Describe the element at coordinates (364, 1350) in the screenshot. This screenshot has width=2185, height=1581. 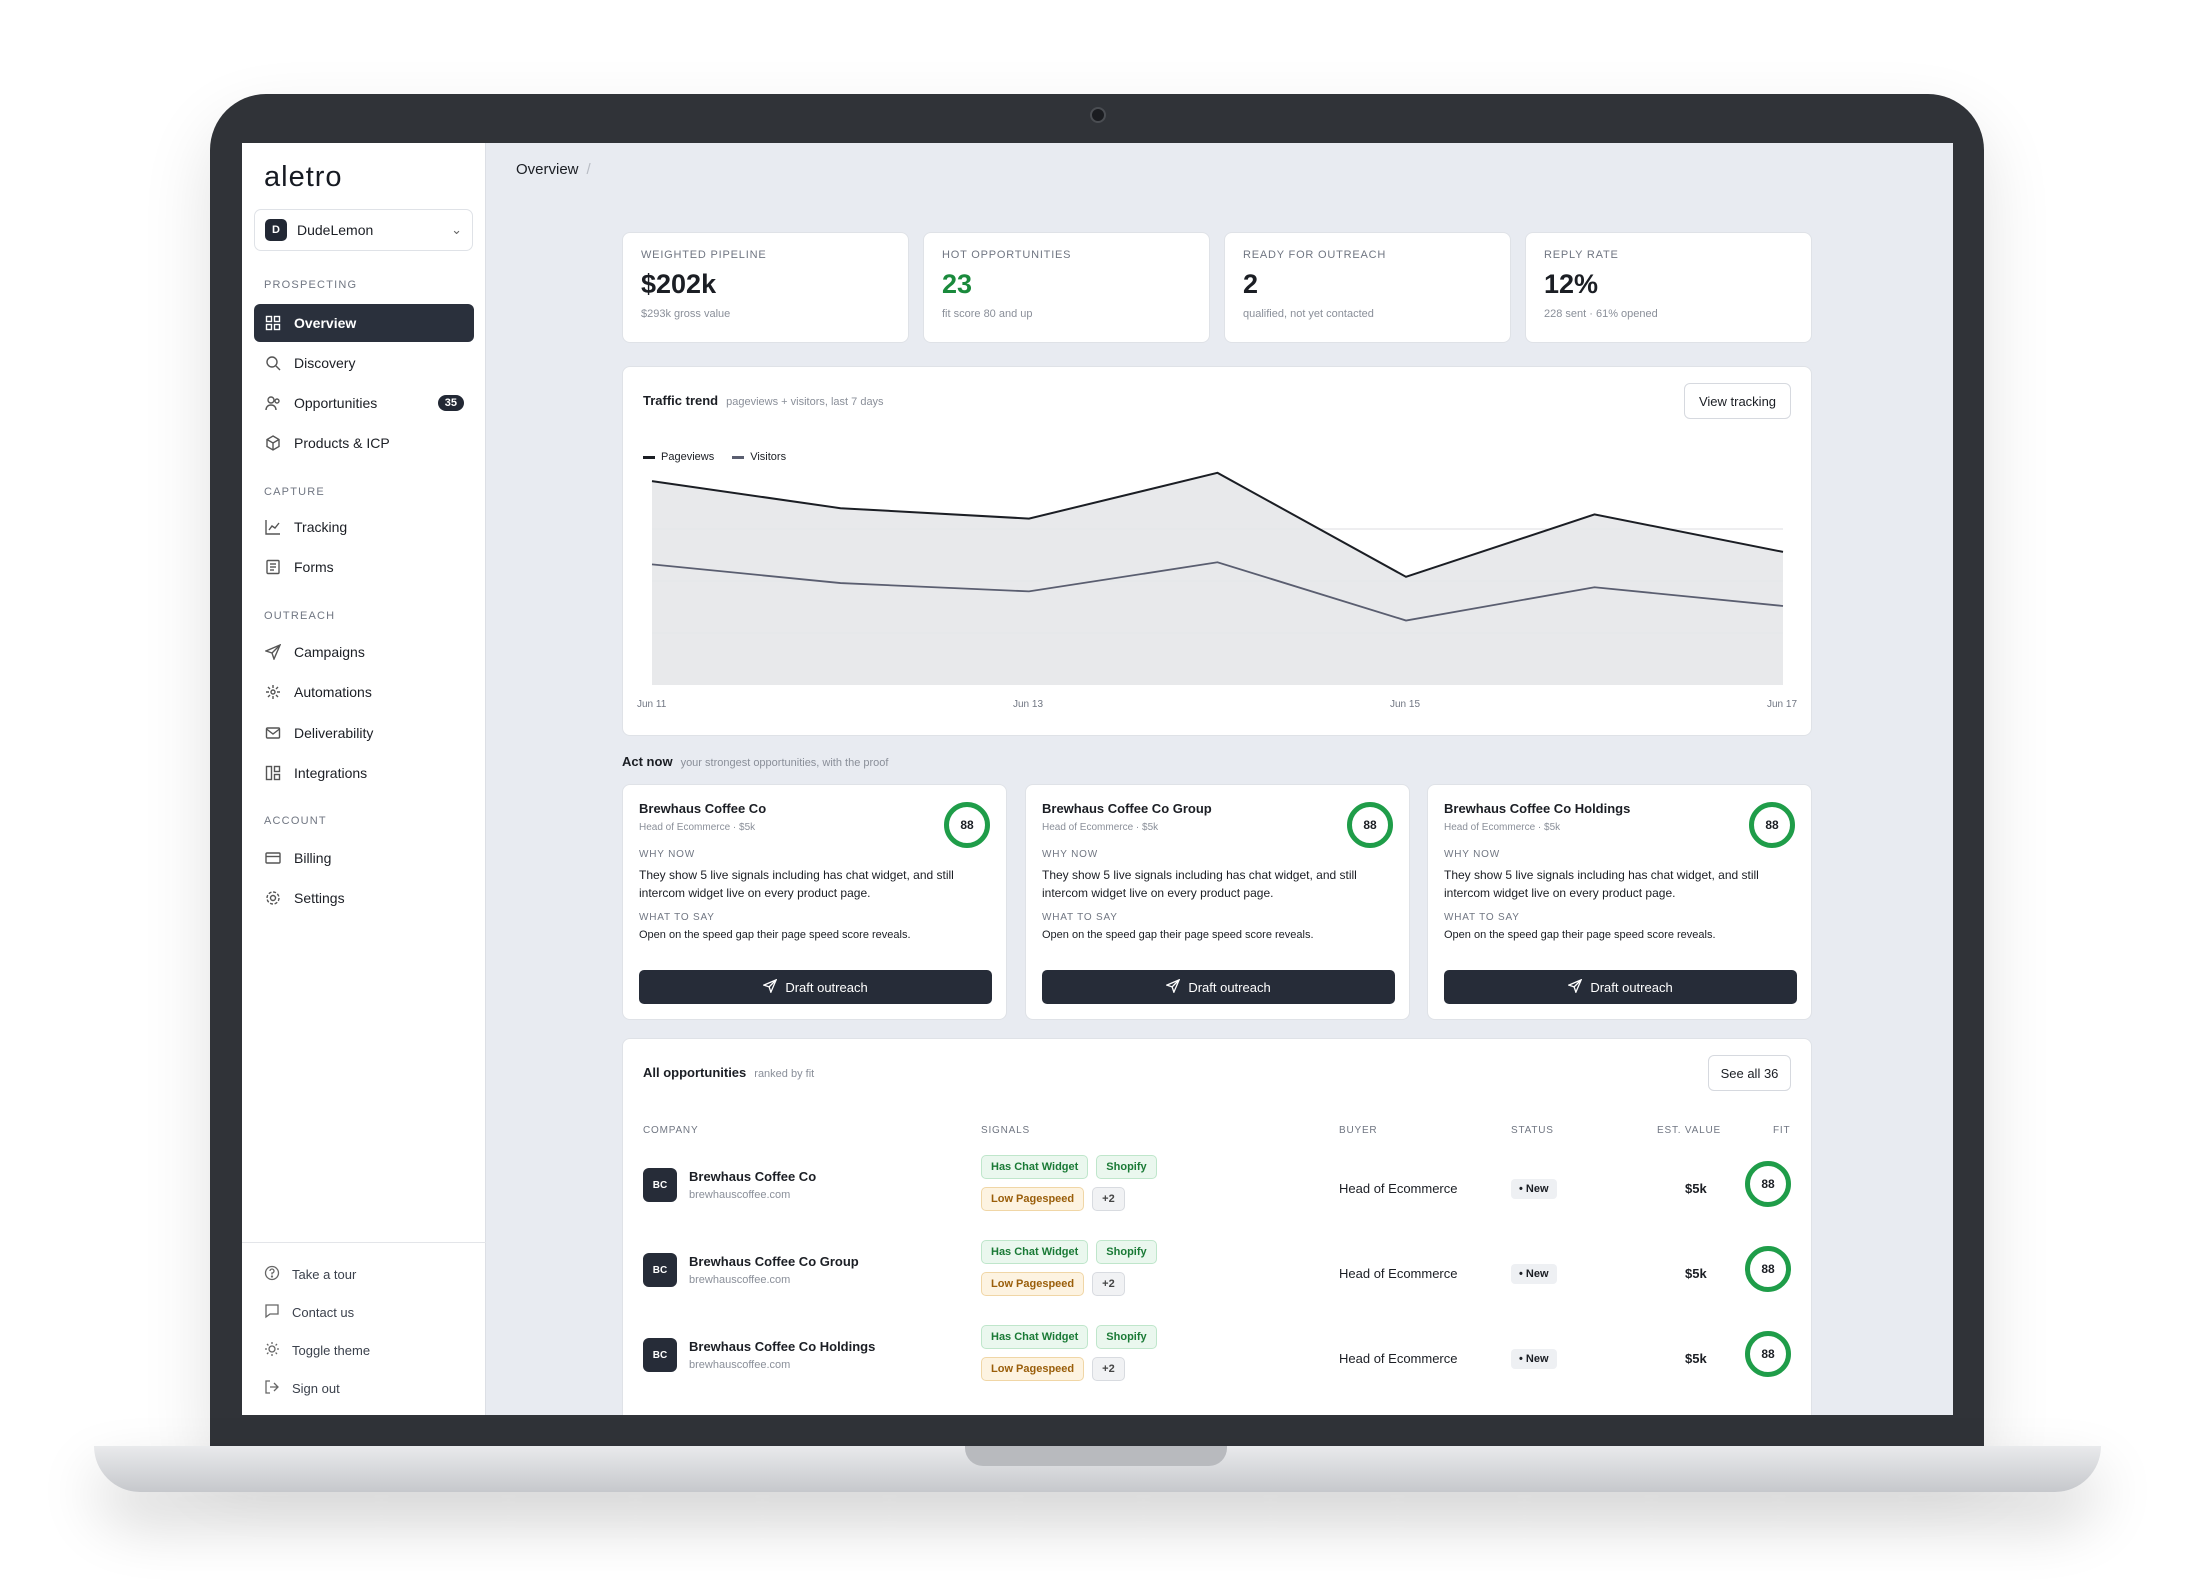
I see `toggle-theme-button: Toggle theme` at that location.